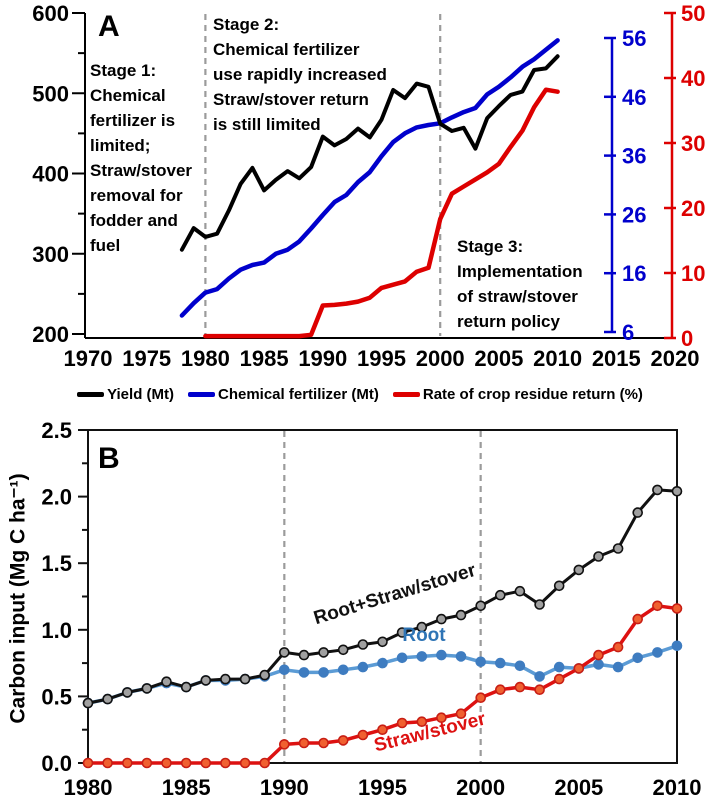 The width and height of the screenshot is (720, 809). Describe the element at coordinates (532, 394) in the screenshot. I see `legend-label-residue: Rate of crop residue return (%)` at that location.